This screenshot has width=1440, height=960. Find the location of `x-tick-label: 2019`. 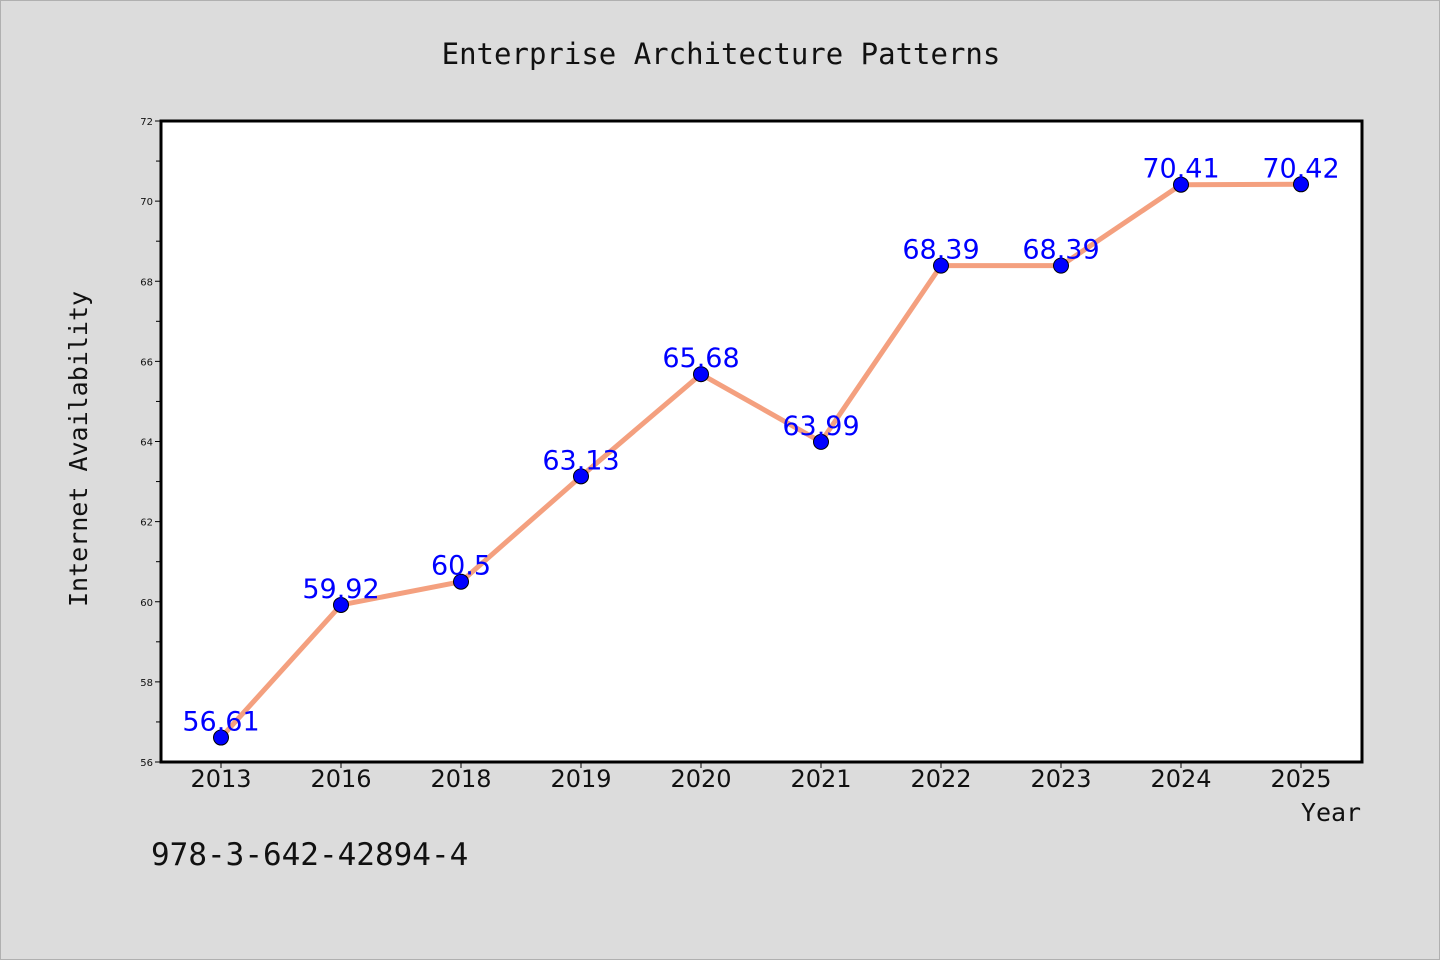

x-tick-label: 2019 is located at coordinates (580, 779).